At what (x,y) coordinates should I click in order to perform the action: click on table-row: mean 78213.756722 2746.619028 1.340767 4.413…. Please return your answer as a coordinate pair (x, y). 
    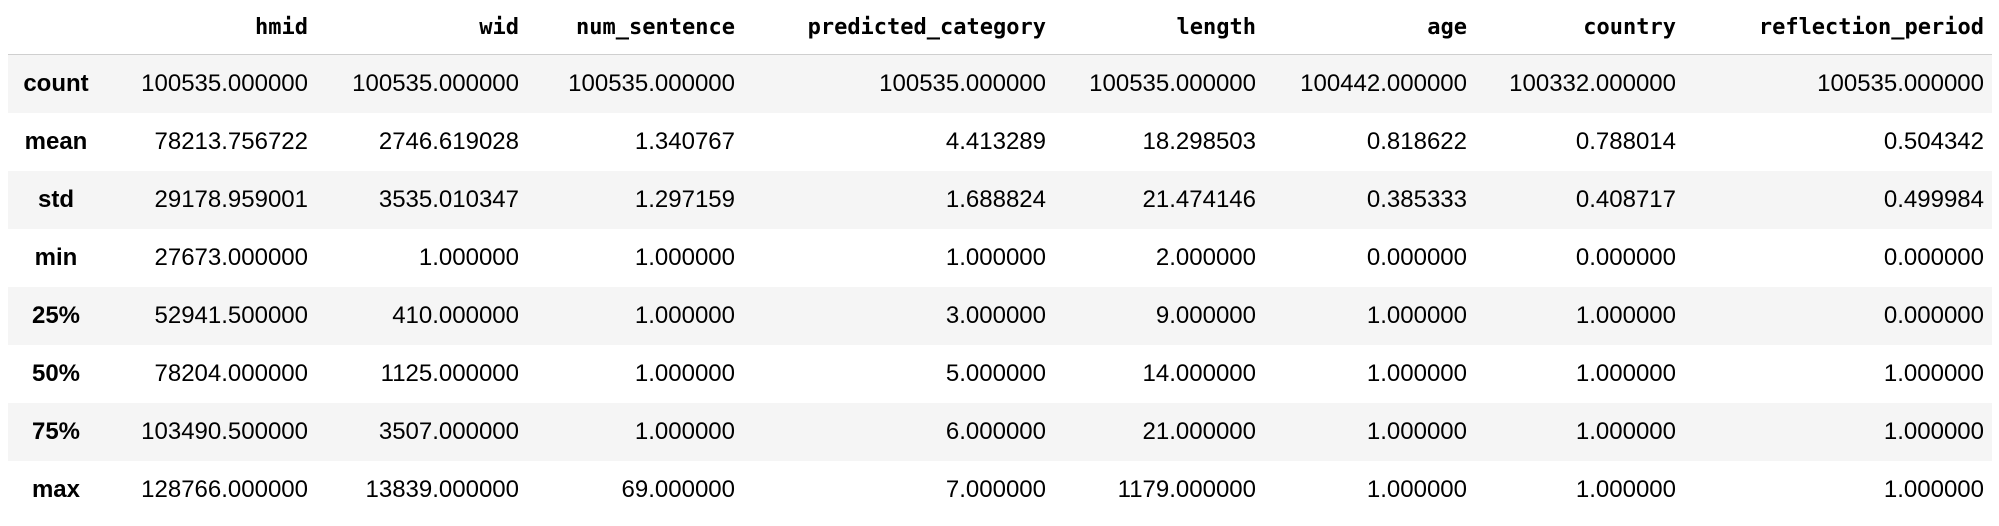
    Looking at the image, I should click on (1000, 141).